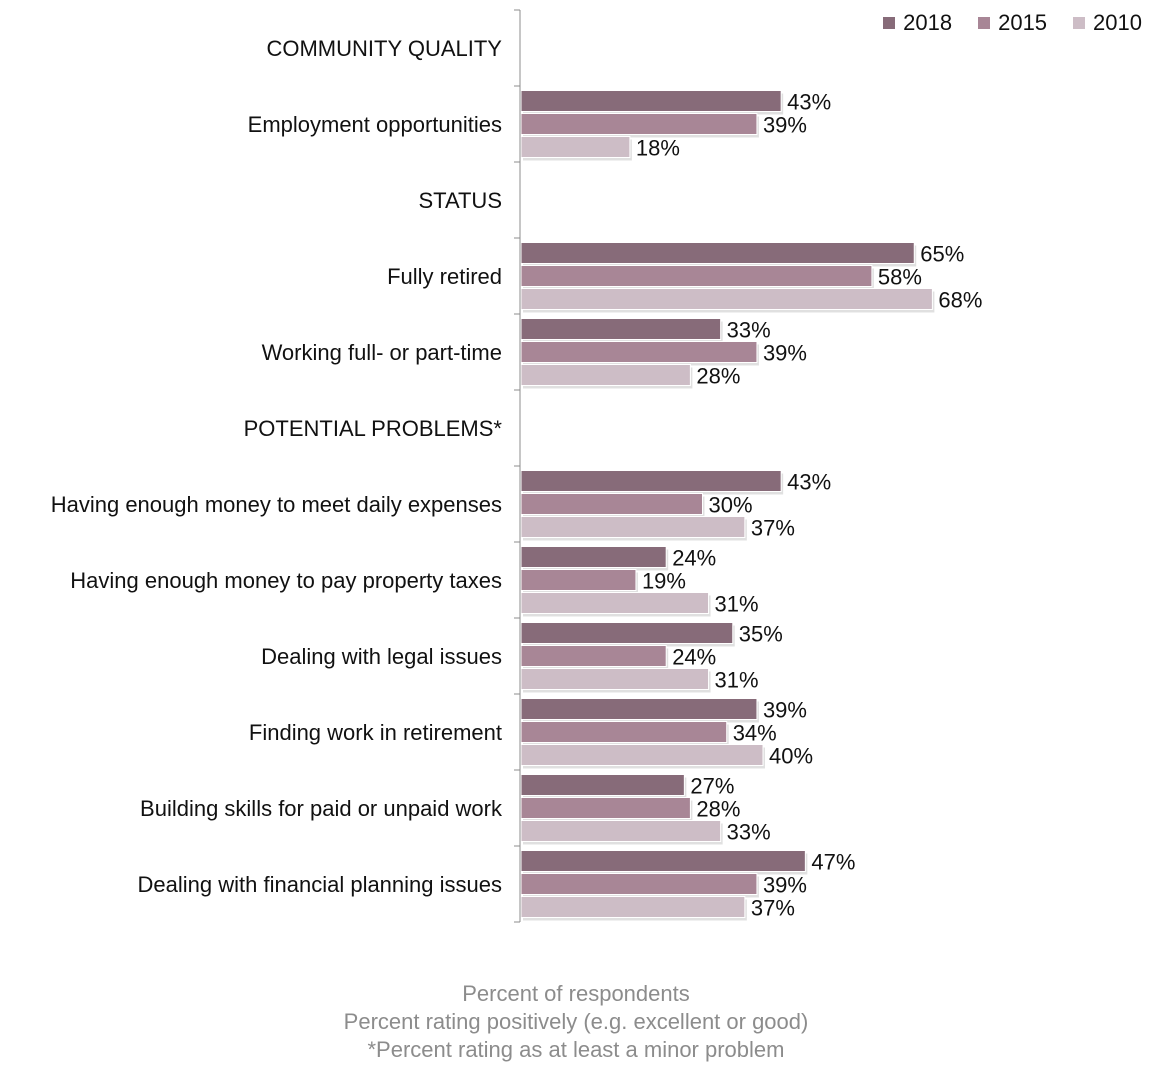 The image size is (1152, 1074). I want to click on section-header-label: POTENTIAL PROBLEMS*, so click(373, 428).